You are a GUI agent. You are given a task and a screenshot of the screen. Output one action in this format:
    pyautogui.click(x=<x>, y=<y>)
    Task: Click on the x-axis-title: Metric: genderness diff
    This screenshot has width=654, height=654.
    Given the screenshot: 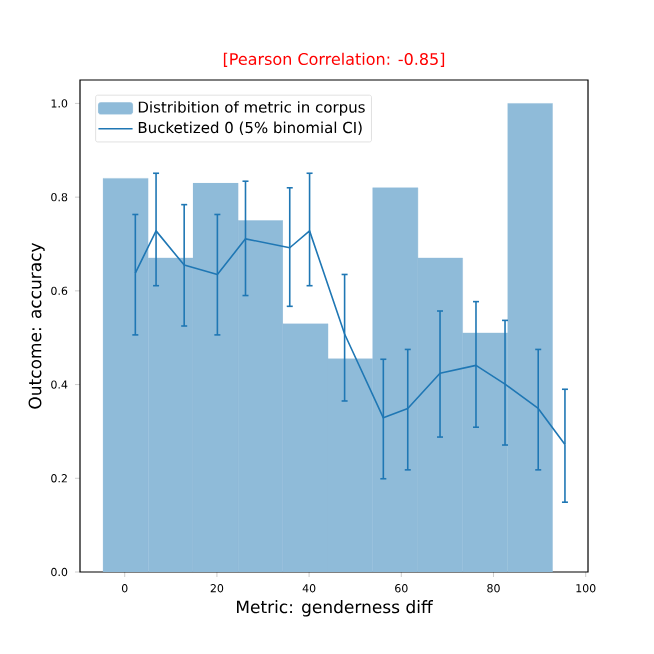 What is the action you would take?
    pyautogui.click(x=335, y=608)
    